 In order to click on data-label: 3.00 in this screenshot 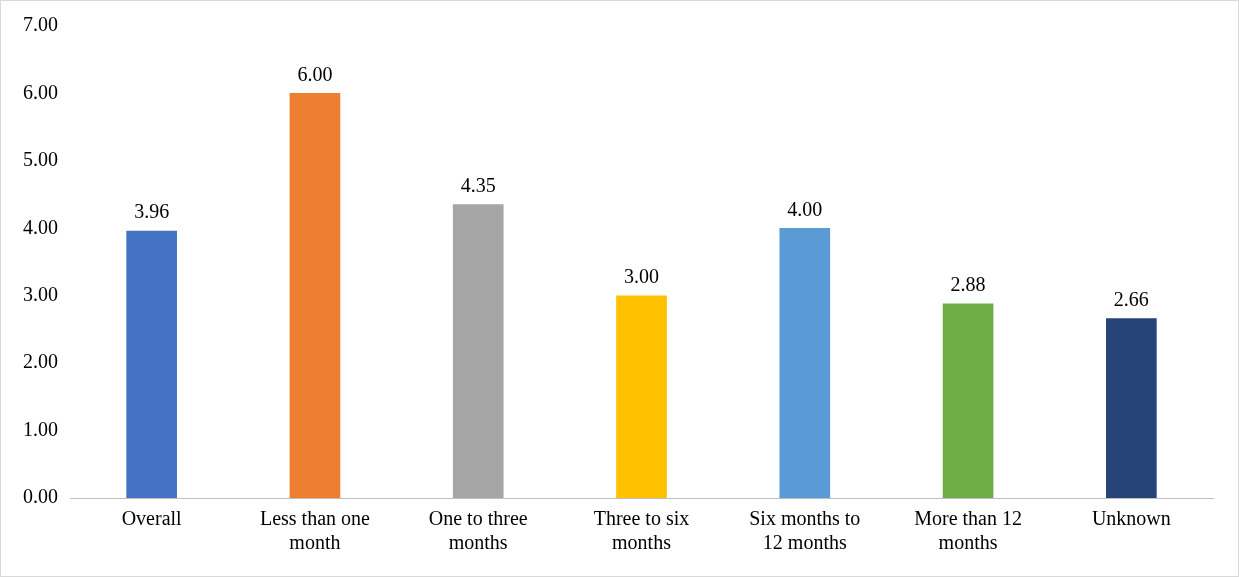, I will do `click(641, 275)`.